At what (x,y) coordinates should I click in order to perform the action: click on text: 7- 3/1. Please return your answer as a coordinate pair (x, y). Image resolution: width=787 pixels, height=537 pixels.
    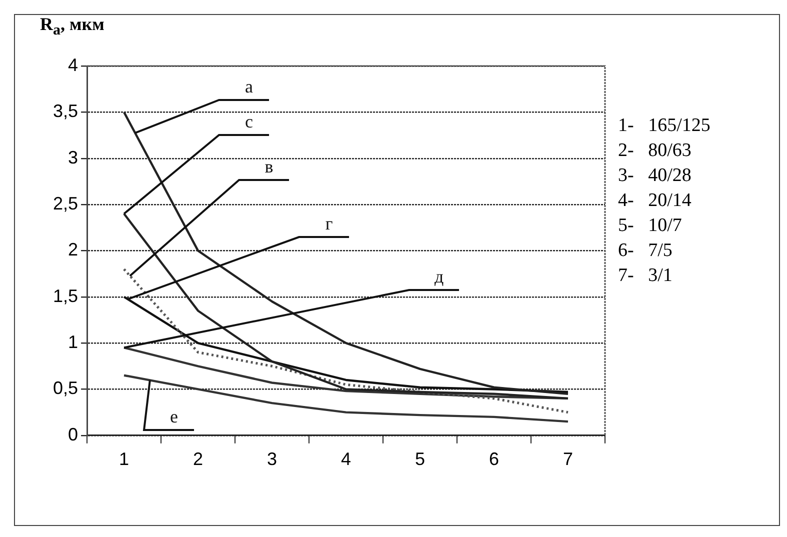
    Looking at the image, I should click on (646, 276).